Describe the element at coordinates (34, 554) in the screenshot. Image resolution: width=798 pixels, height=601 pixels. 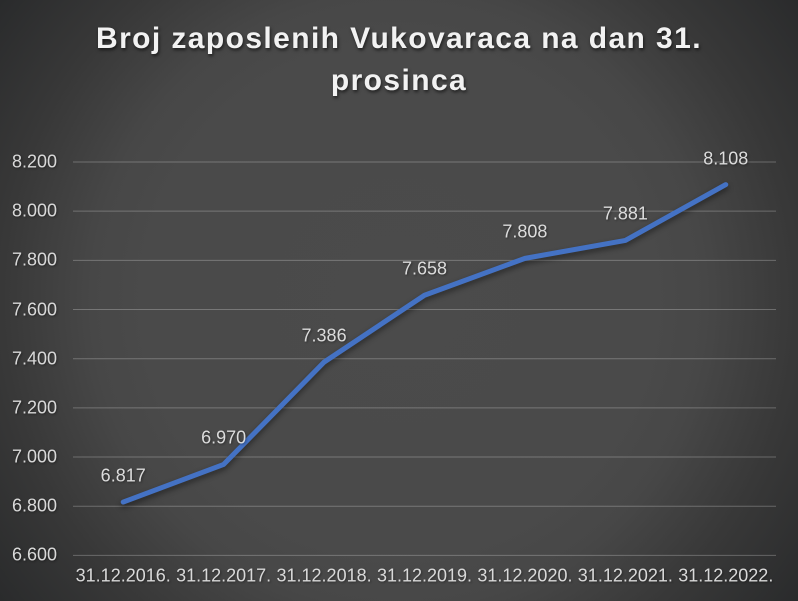
I see `y-tick-label: 6.600` at that location.